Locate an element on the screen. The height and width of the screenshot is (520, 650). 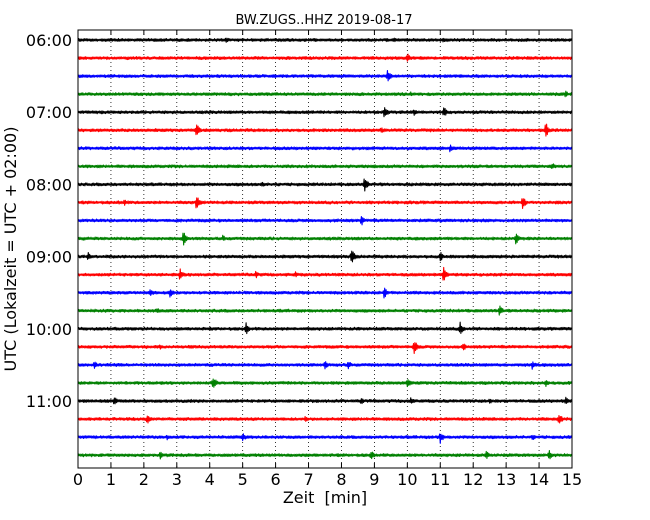
y-tick-label: 10:00 is located at coordinates (49, 329).